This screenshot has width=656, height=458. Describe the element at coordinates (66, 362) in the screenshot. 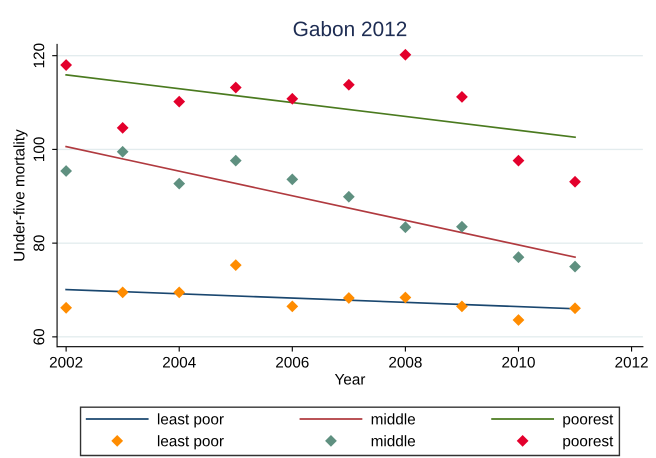

I see `x-tick-label: 2002` at that location.